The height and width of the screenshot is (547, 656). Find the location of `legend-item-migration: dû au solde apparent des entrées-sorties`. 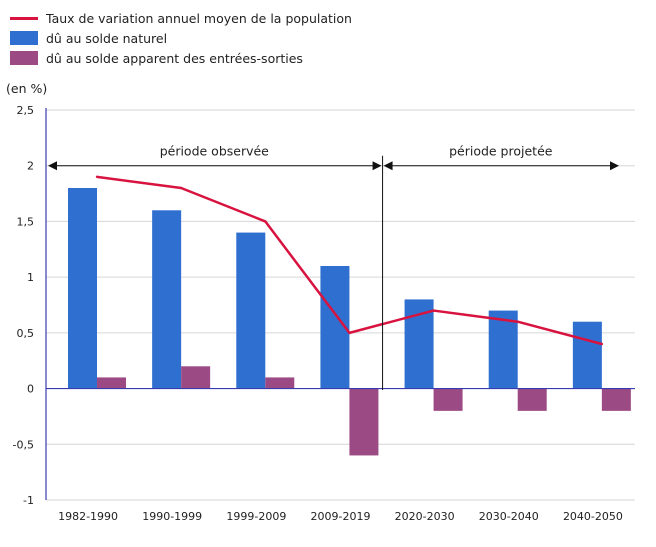

legend-item-migration: dû au solde apparent des entrées-sorties is located at coordinates (181, 58).